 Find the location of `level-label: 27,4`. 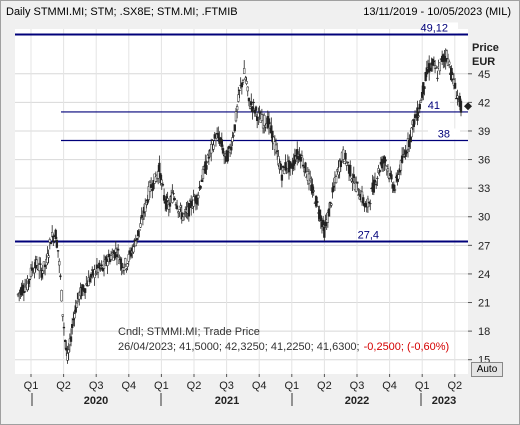

level-label: 27,4 is located at coordinates (368, 236).